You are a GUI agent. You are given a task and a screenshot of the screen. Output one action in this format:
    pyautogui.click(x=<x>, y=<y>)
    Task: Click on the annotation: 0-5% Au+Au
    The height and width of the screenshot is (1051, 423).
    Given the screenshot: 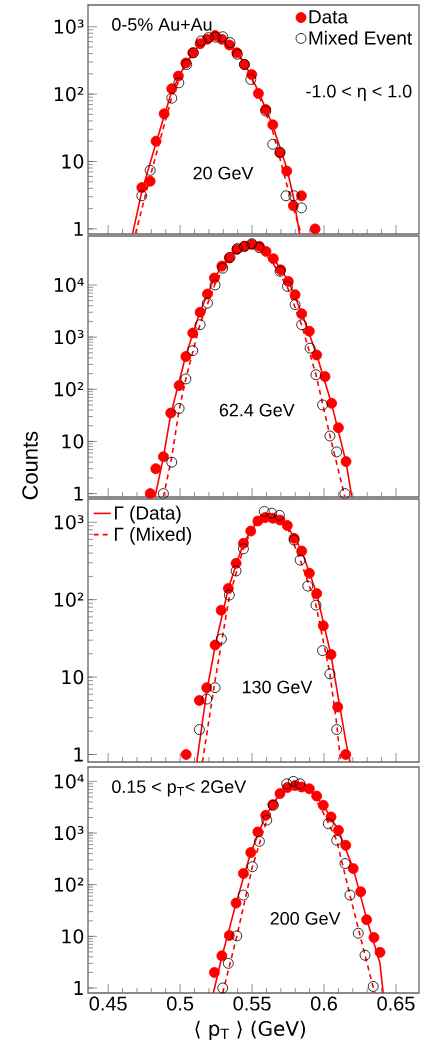 What is the action you would take?
    pyautogui.click(x=162, y=24)
    